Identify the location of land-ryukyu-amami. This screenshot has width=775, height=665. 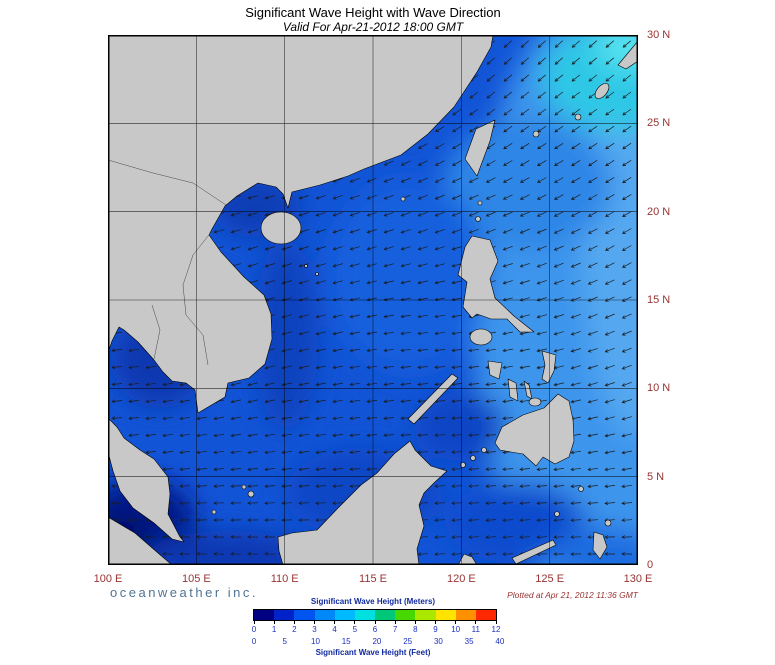
(627, 55).